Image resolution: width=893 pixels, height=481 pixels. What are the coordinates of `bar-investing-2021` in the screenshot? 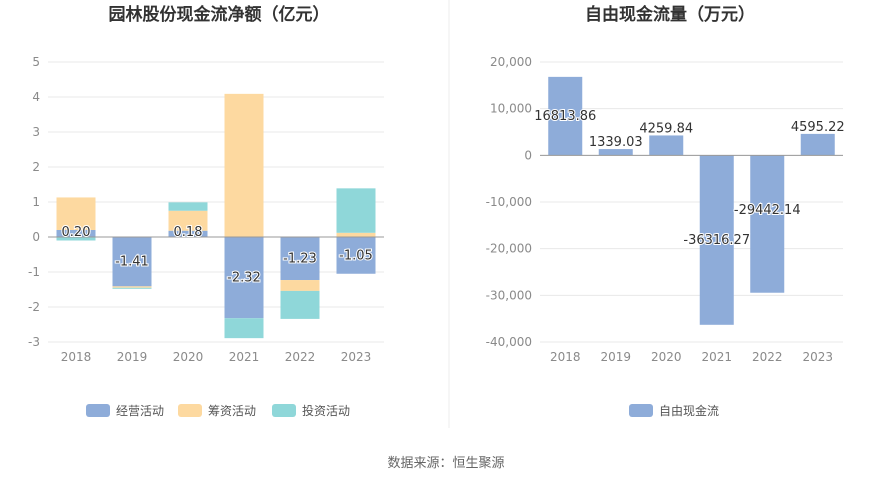 It's located at (244, 328).